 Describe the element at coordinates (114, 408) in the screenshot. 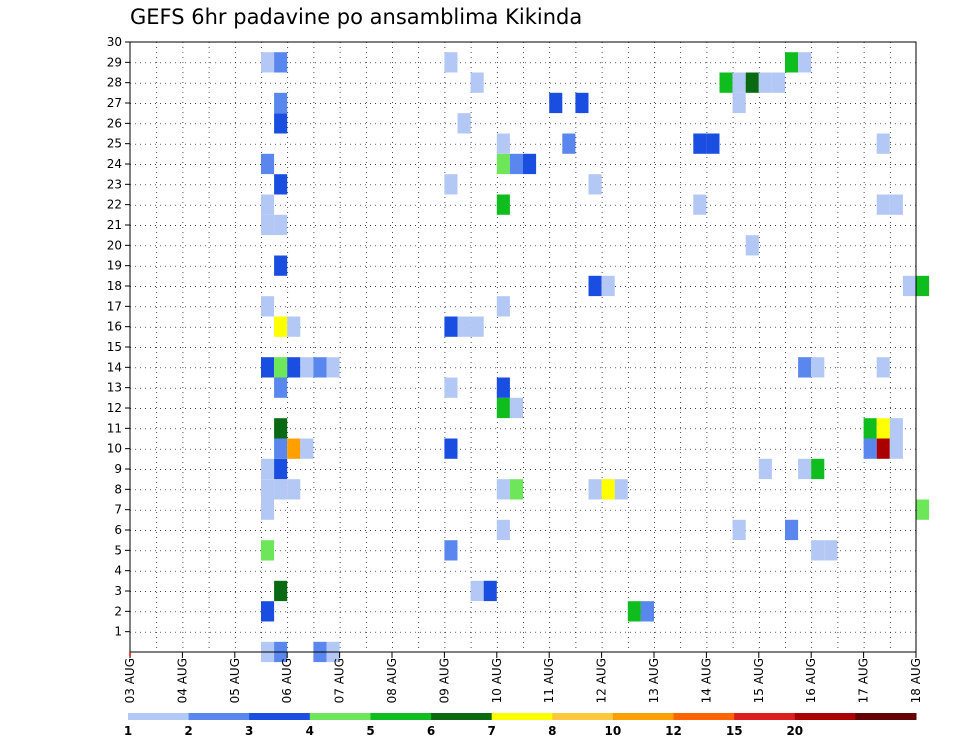

I see `y-tick-label: 12` at that location.